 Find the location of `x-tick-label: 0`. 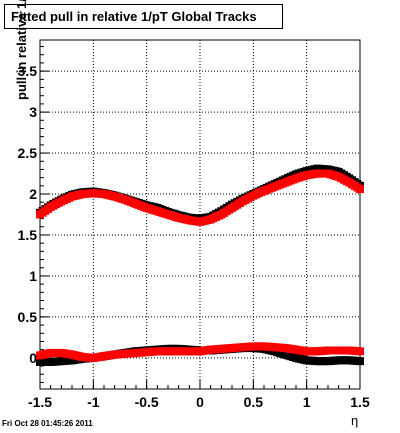

x-tick-label: 0 is located at coordinates (200, 402).